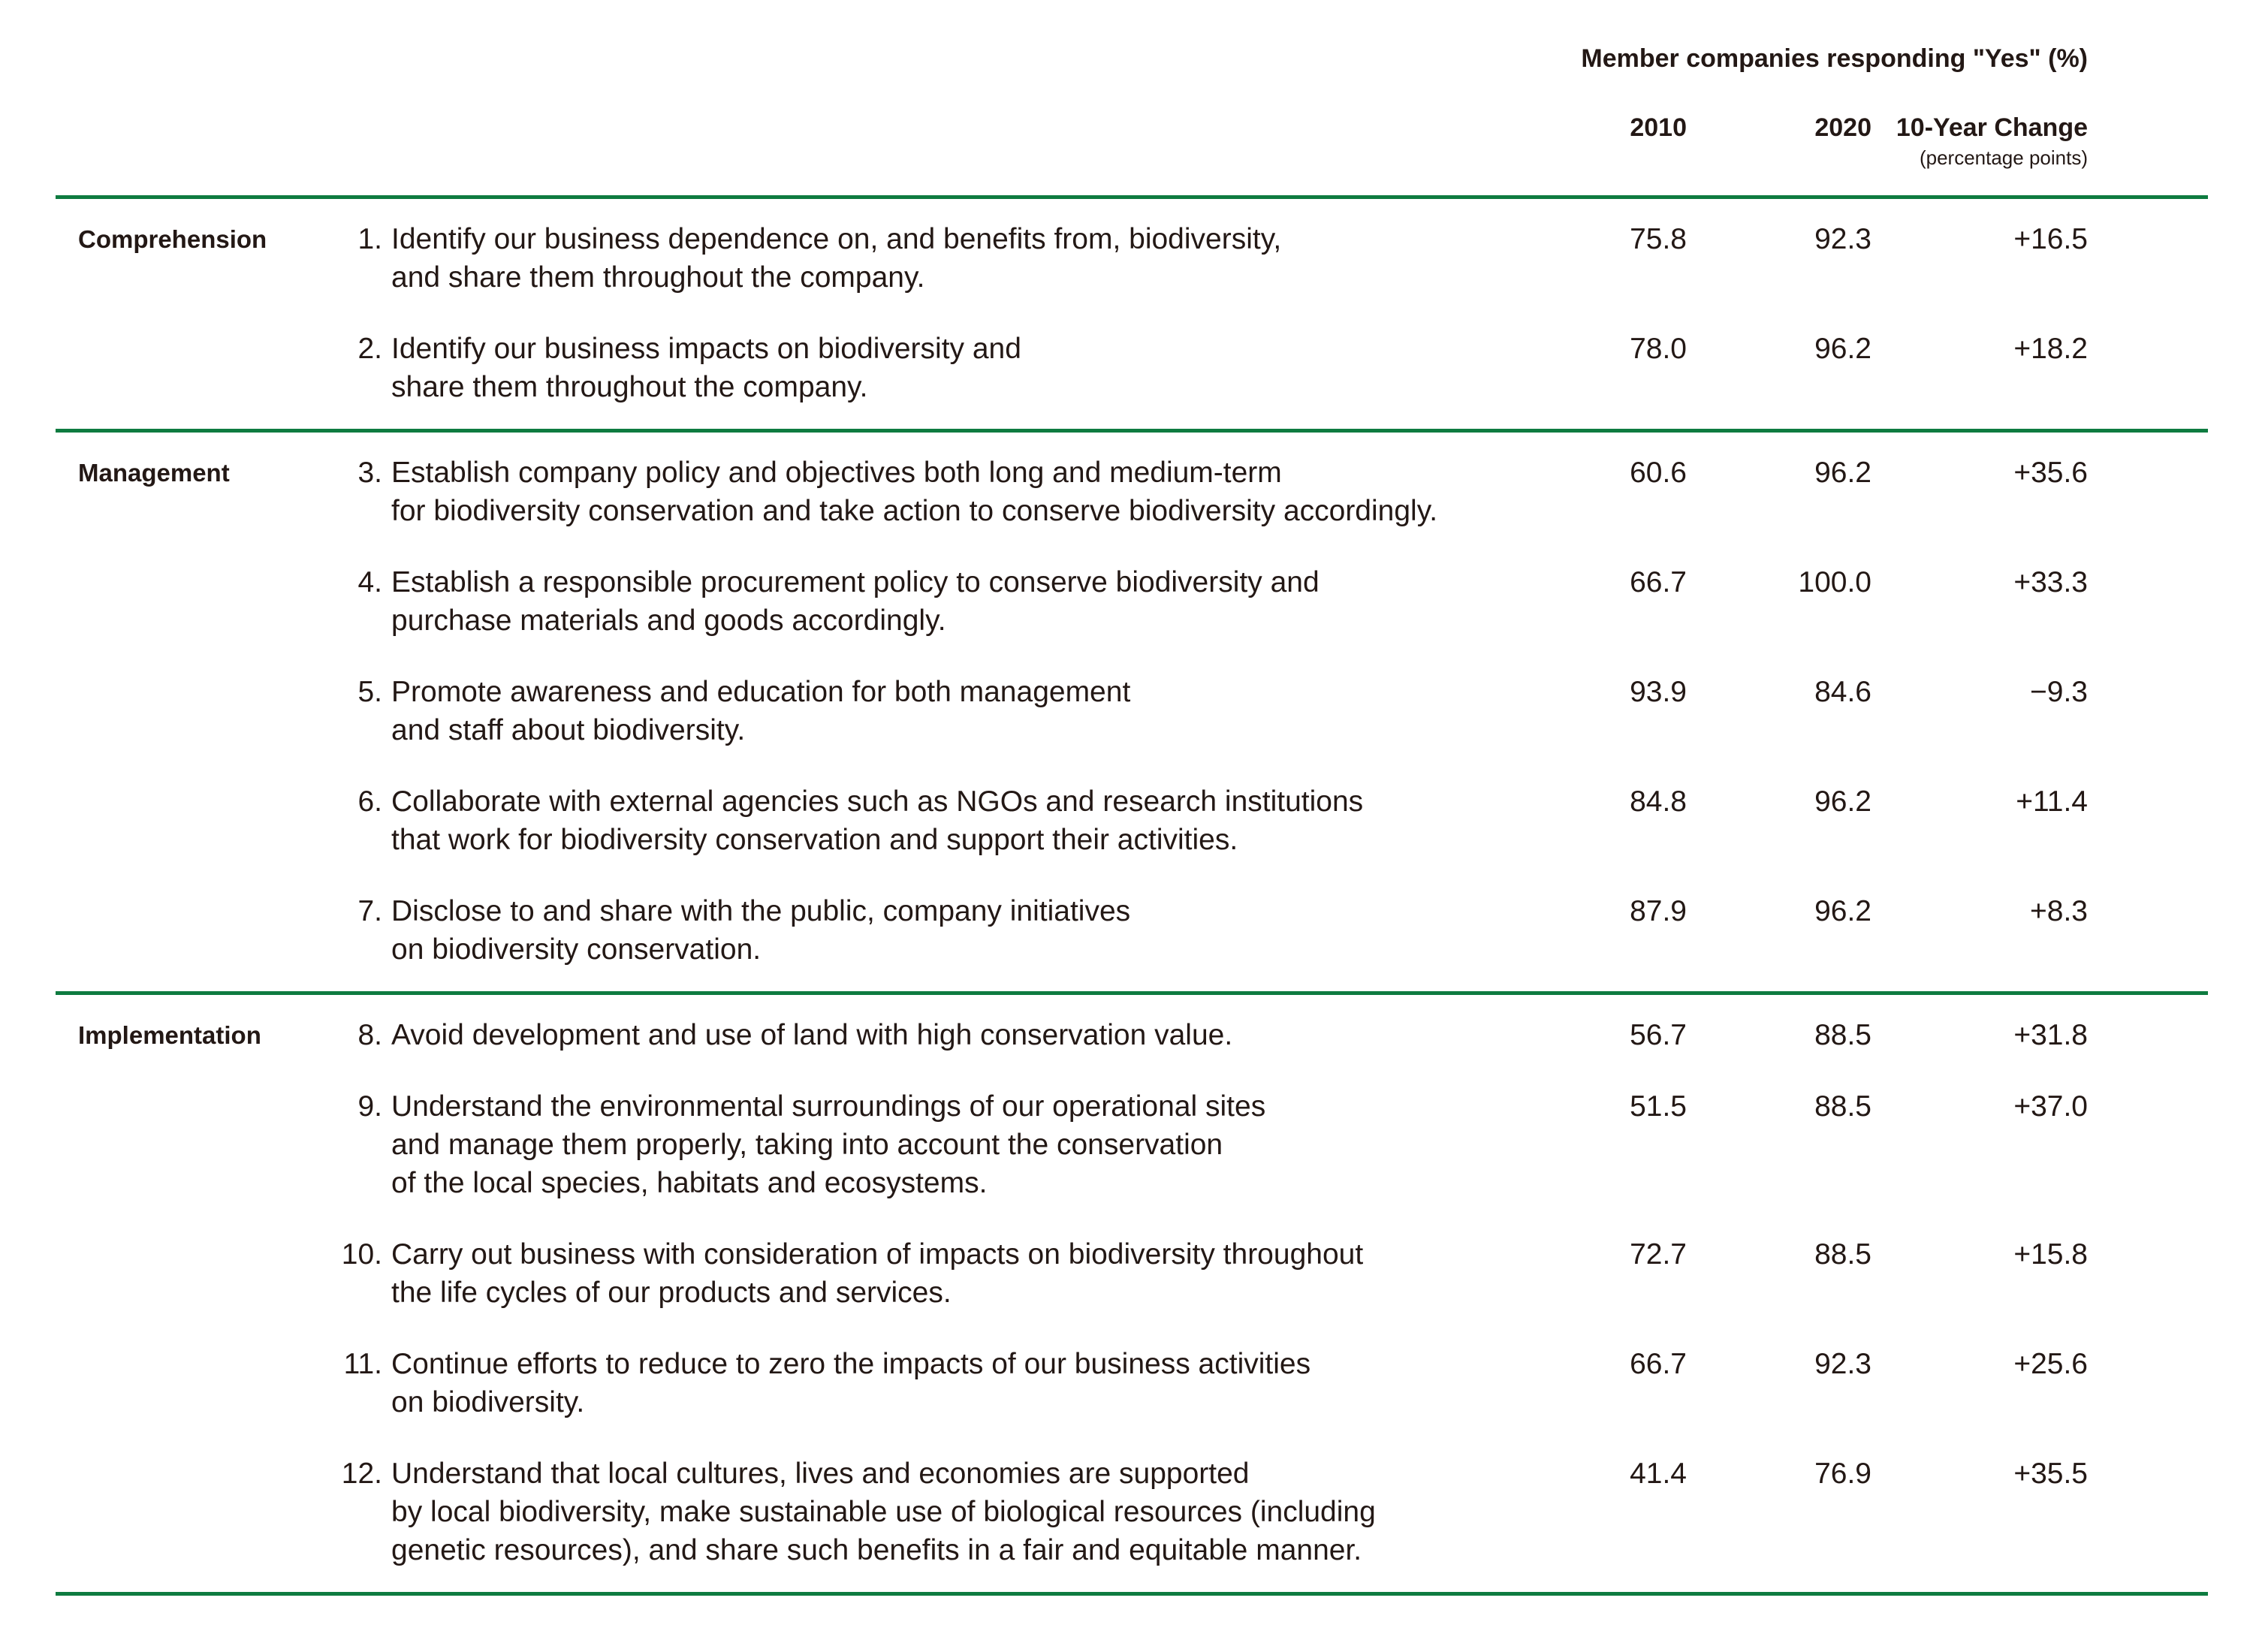 Image resolution: width=2253 pixels, height=1652 pixels. Describe the element at coordinates (362, 1364) in the screenshot. I see `item-number: 11.` at that location.